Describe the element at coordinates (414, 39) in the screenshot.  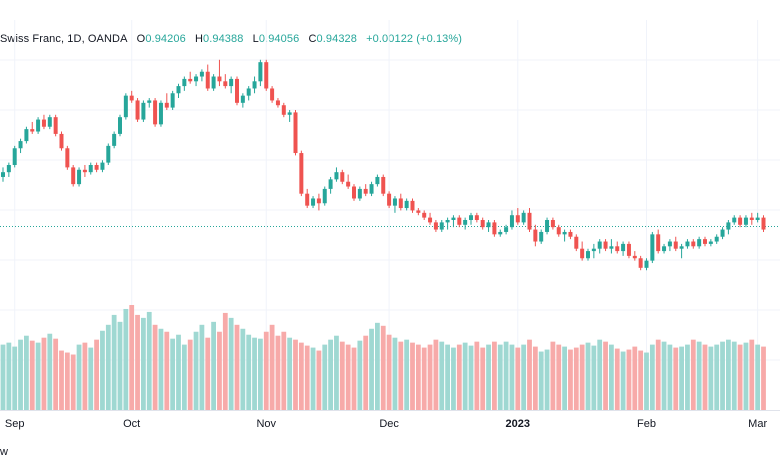
I see `legend-change-value: +0.00122 (+0.13%)` at that location.